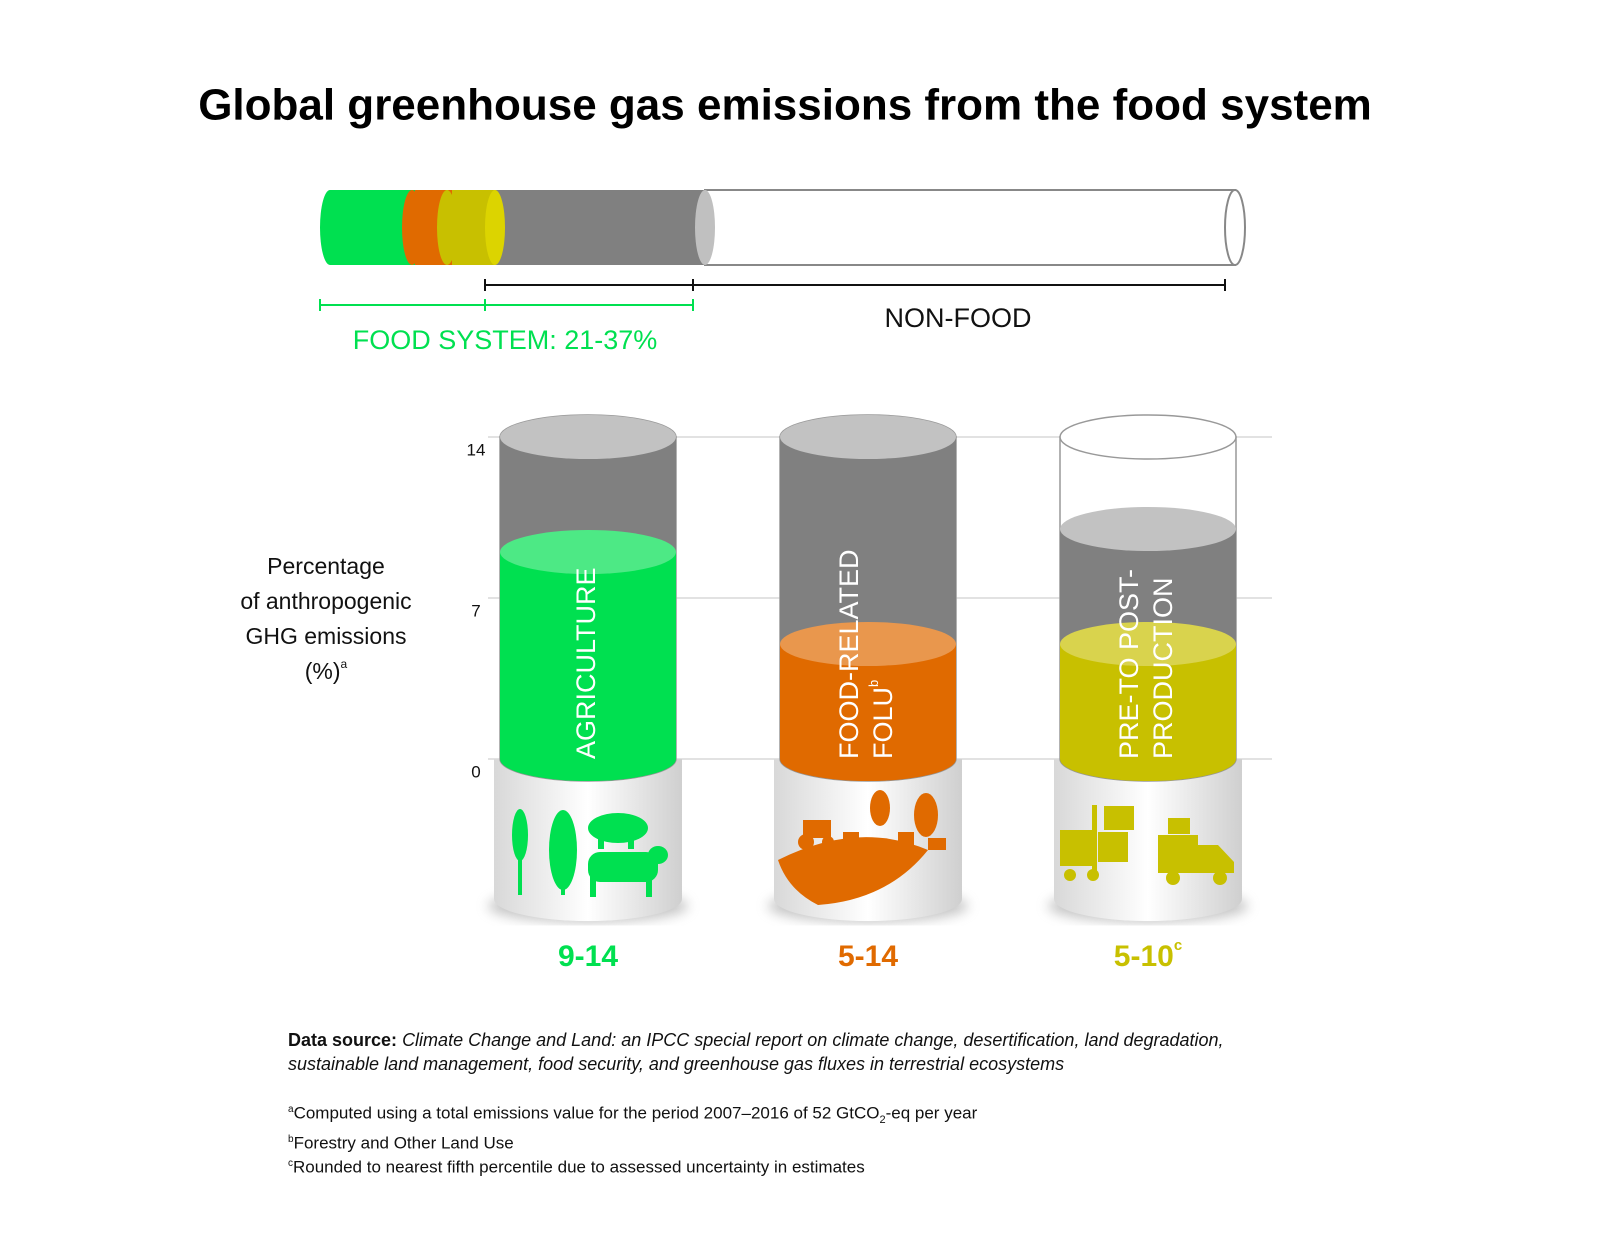  What do you see at coordinates (323, 671) in the screenshot?
I see `y-axis-label-line: (%)` at bounding box center [323, 671].